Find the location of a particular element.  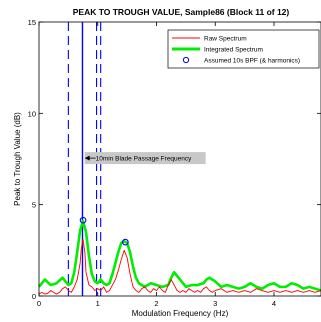

annotation-text: 10min Blade Passage Frequency is located at coordinates (144, 158).